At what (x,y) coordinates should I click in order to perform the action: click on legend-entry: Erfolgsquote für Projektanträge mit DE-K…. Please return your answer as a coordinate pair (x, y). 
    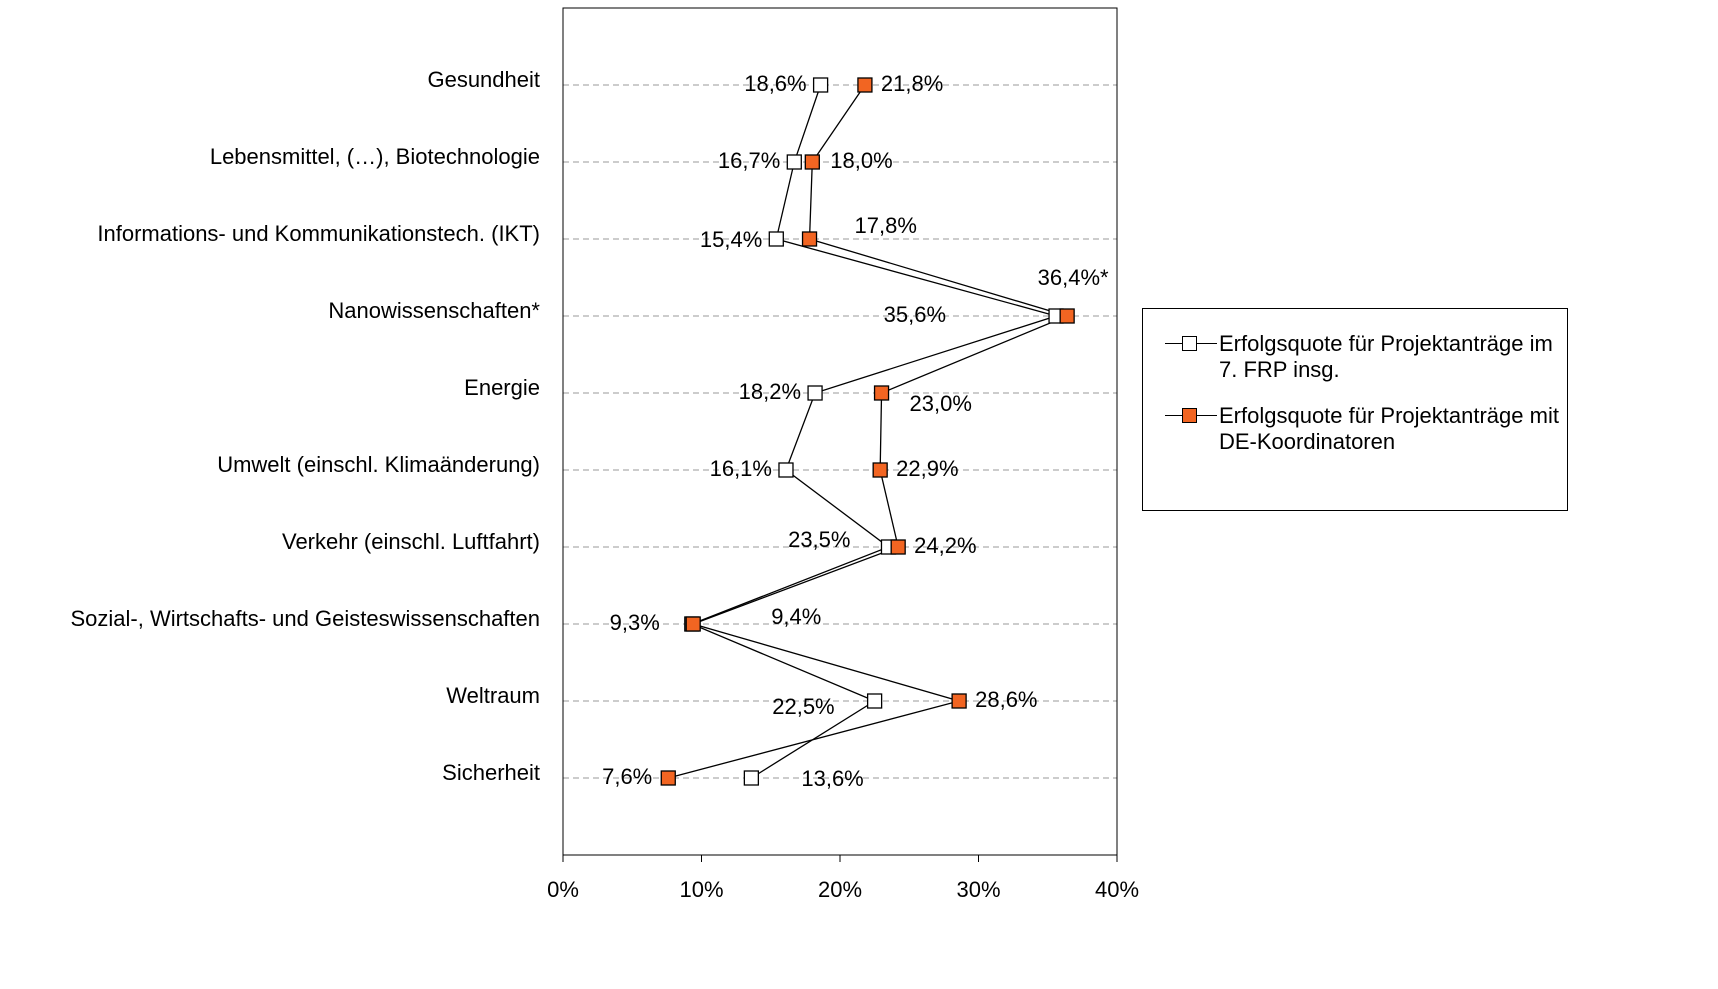
    Looking at the image, I should click on (1355, 429).